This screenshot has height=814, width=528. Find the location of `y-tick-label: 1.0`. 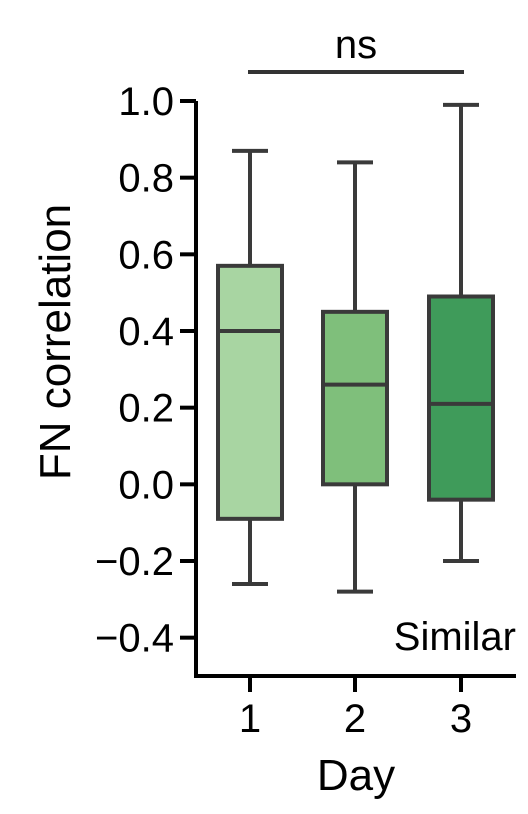

y-tick-label: 1.0 is located at coordinates (146, 102).